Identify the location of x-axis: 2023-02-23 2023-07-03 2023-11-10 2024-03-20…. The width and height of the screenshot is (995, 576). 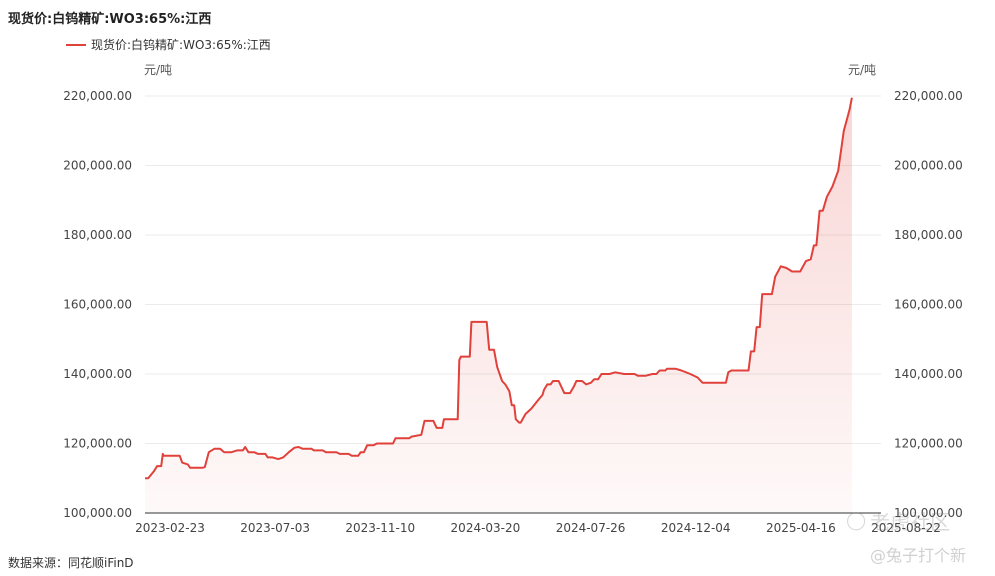
(538, 528).